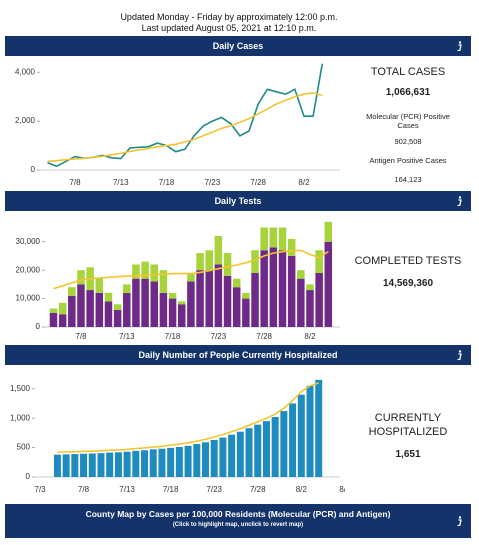 The image size is (479, 545). Describe the element at coordinates (408, 261) in the screenshot. I see `panel-heading: COMPLETED TESTS` at that location.